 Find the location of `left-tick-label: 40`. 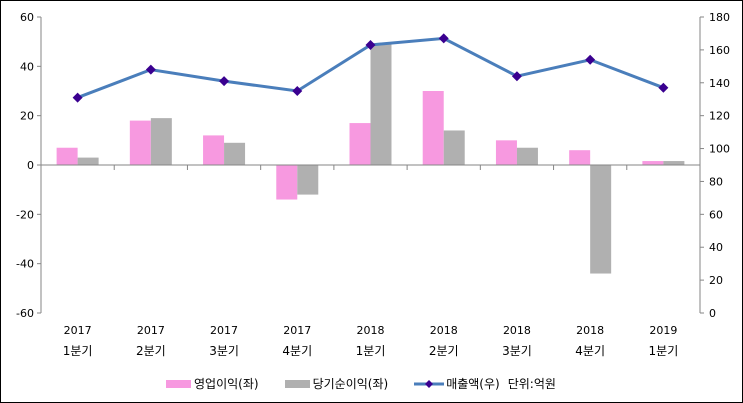

left-tick-label: 40 is located at coordinates (27, 66).